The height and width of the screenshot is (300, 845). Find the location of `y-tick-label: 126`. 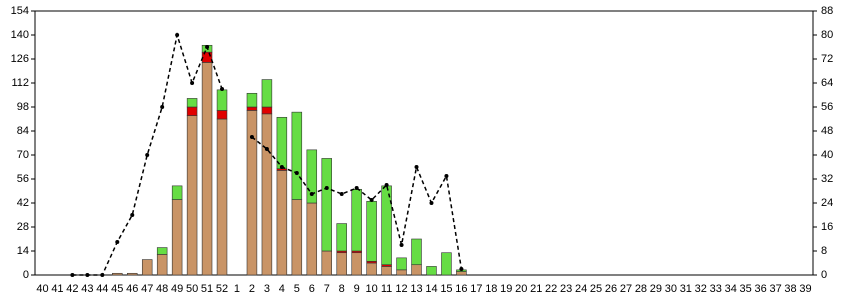

y-tick-label: 126 is located at coordinates (20, 59).